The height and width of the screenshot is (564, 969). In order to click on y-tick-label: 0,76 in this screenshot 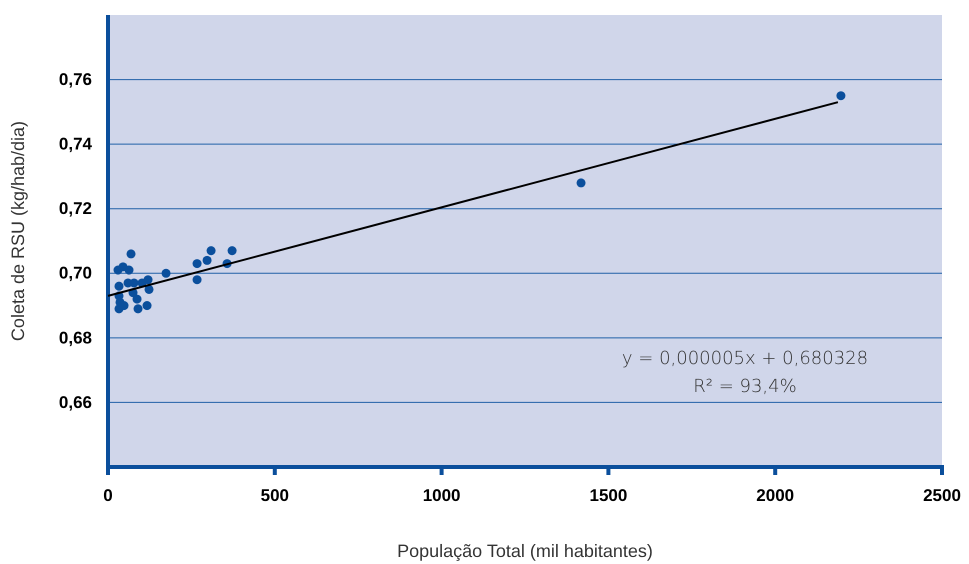, I will do `click(75, 80)`.